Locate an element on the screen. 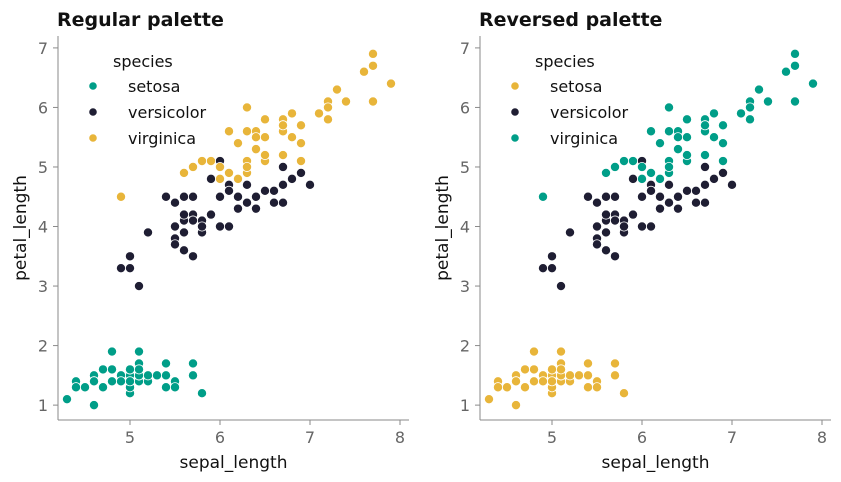 This screenshot has height=482, width=841. x-tick-label: 6 is located at coordinates (642, 437).